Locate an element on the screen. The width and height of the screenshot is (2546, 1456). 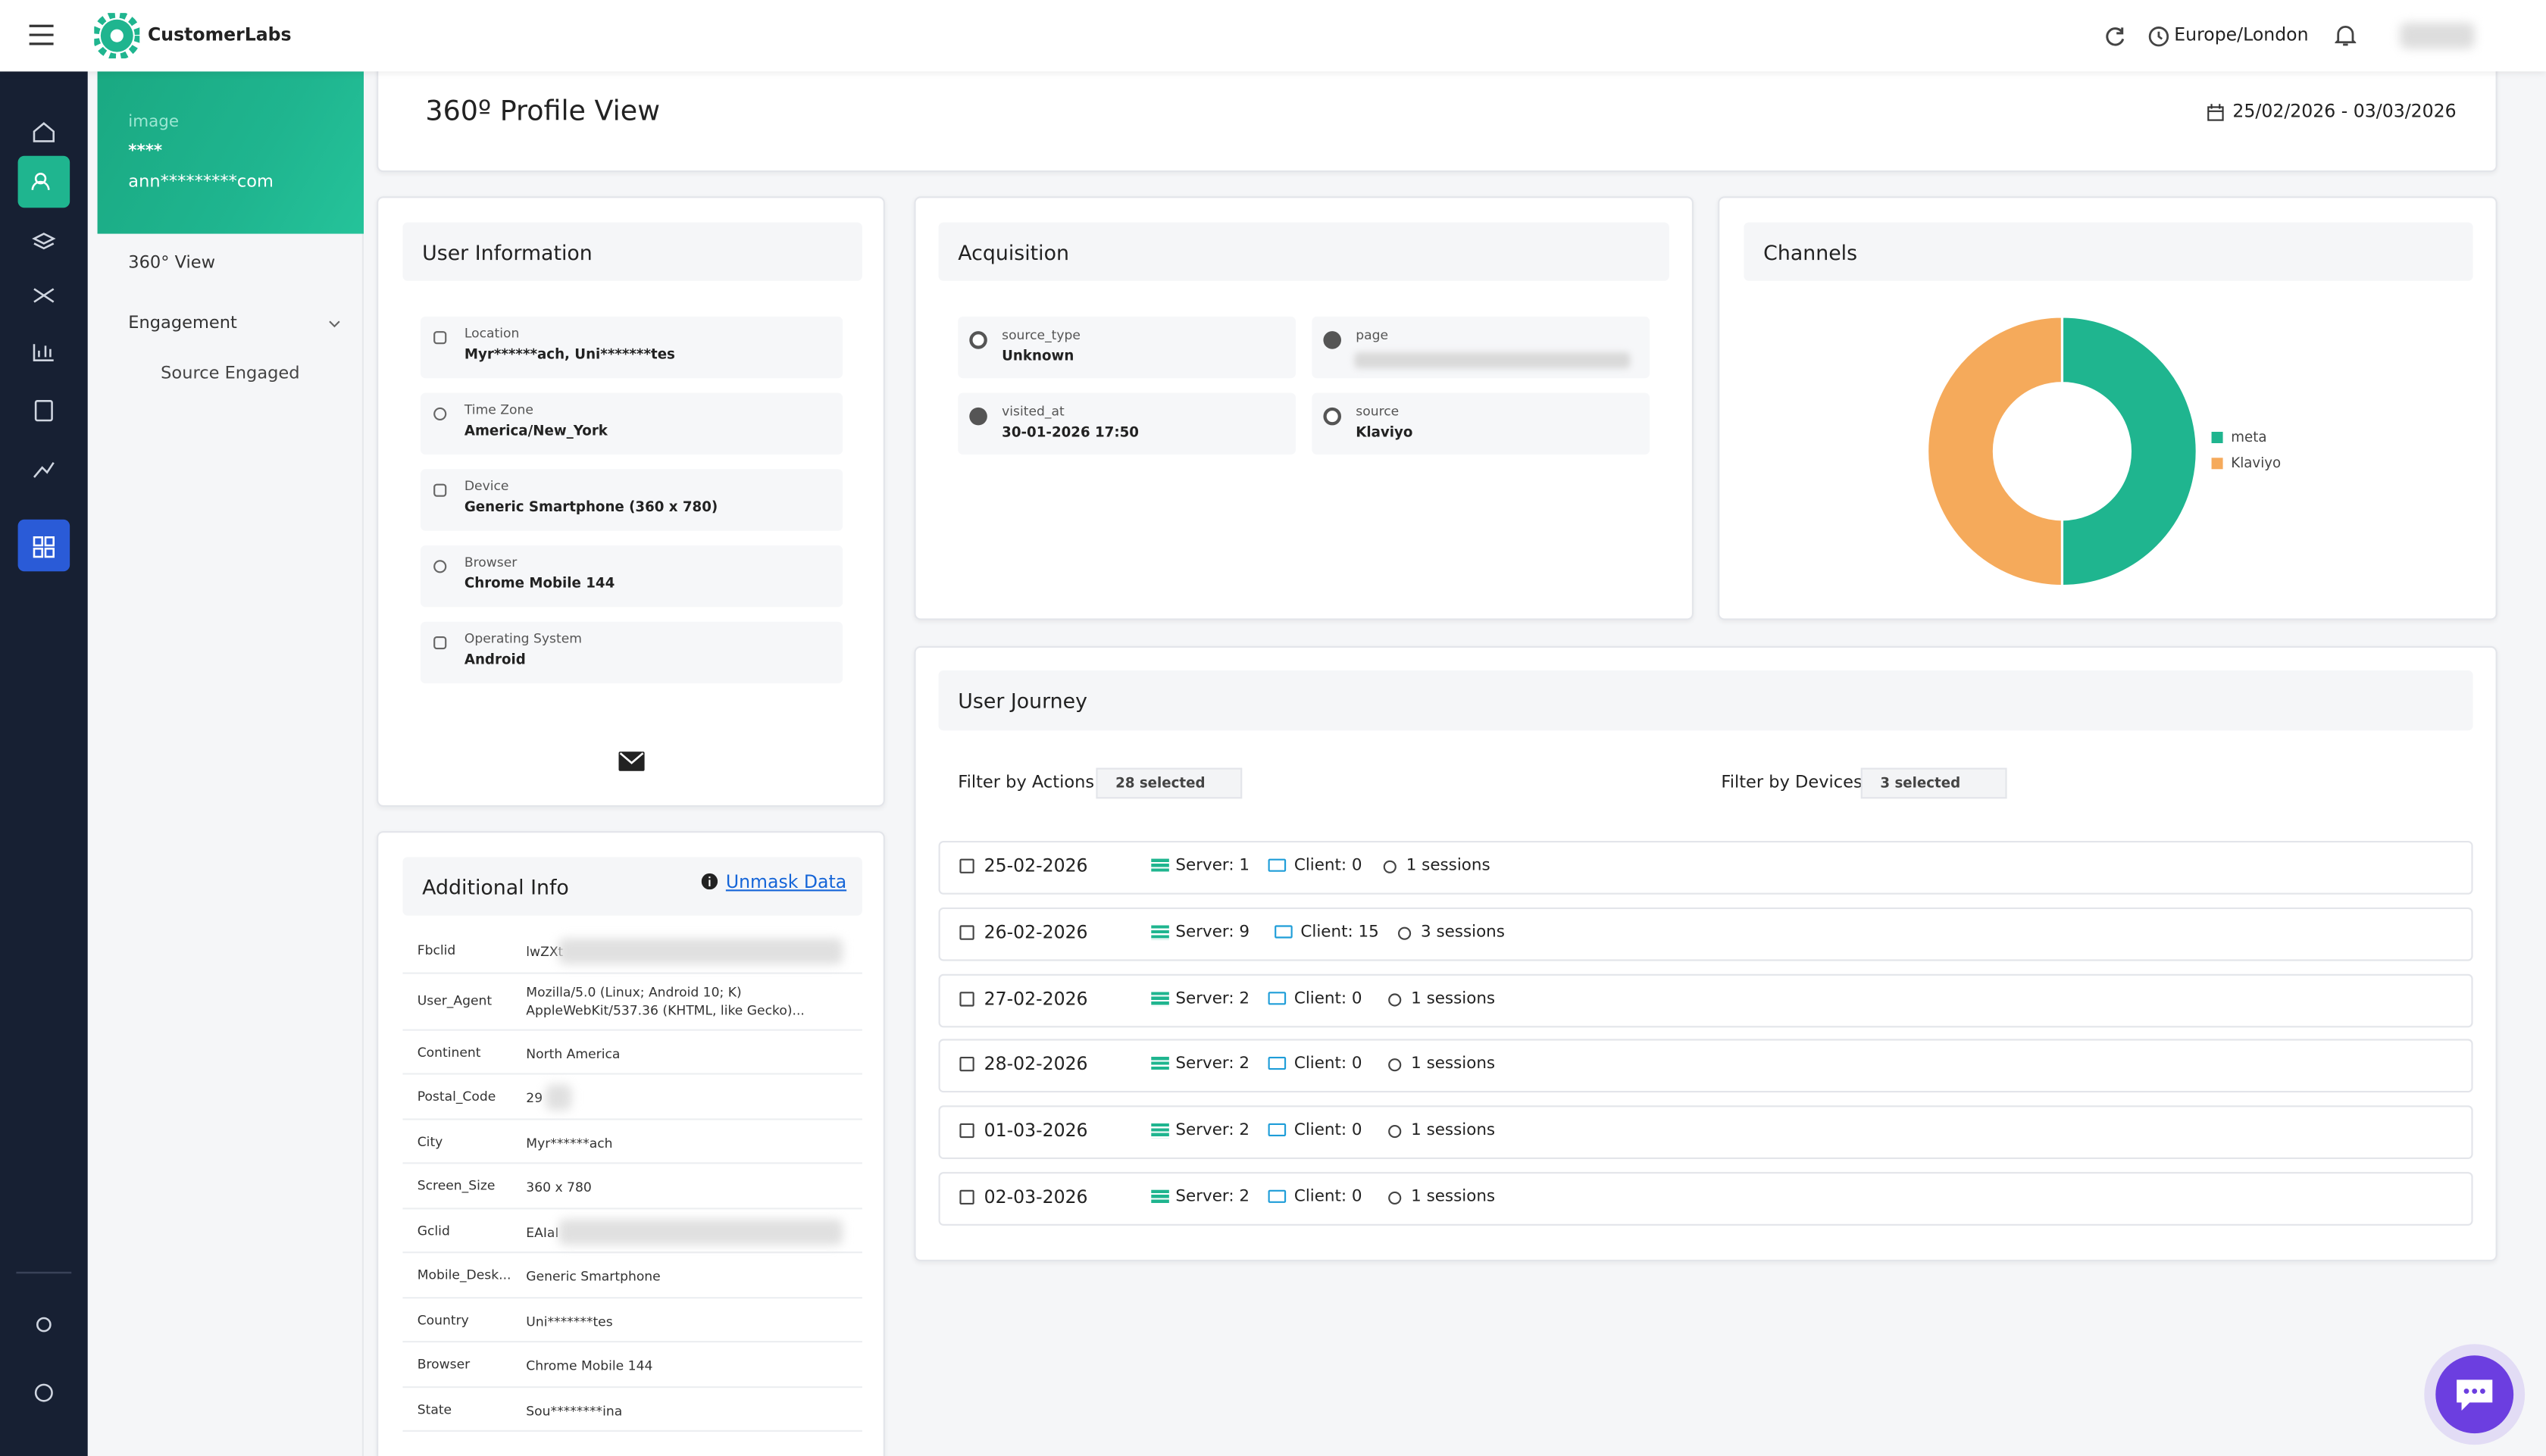
info-row: Screen_Size 360 x 780 is located at coordinates (632, 1186).